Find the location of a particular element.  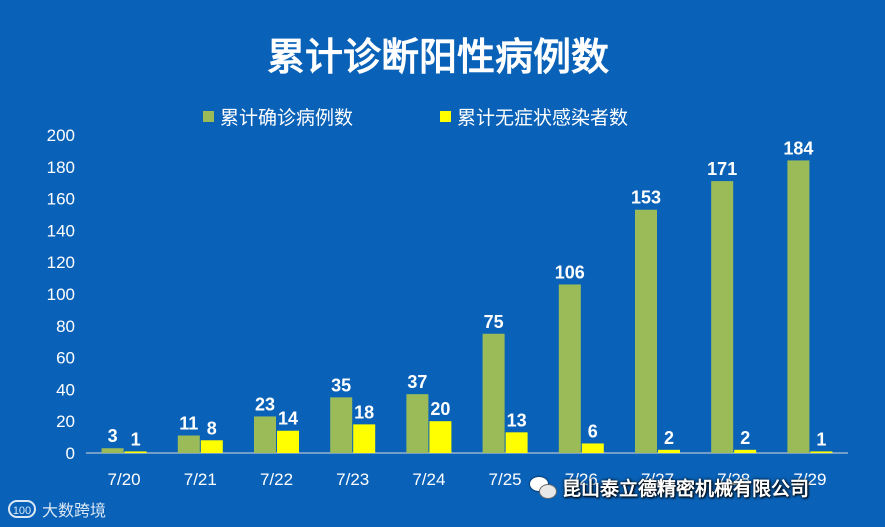

data-label-asymptomatic: 13 is located at coordinates (517, 420).